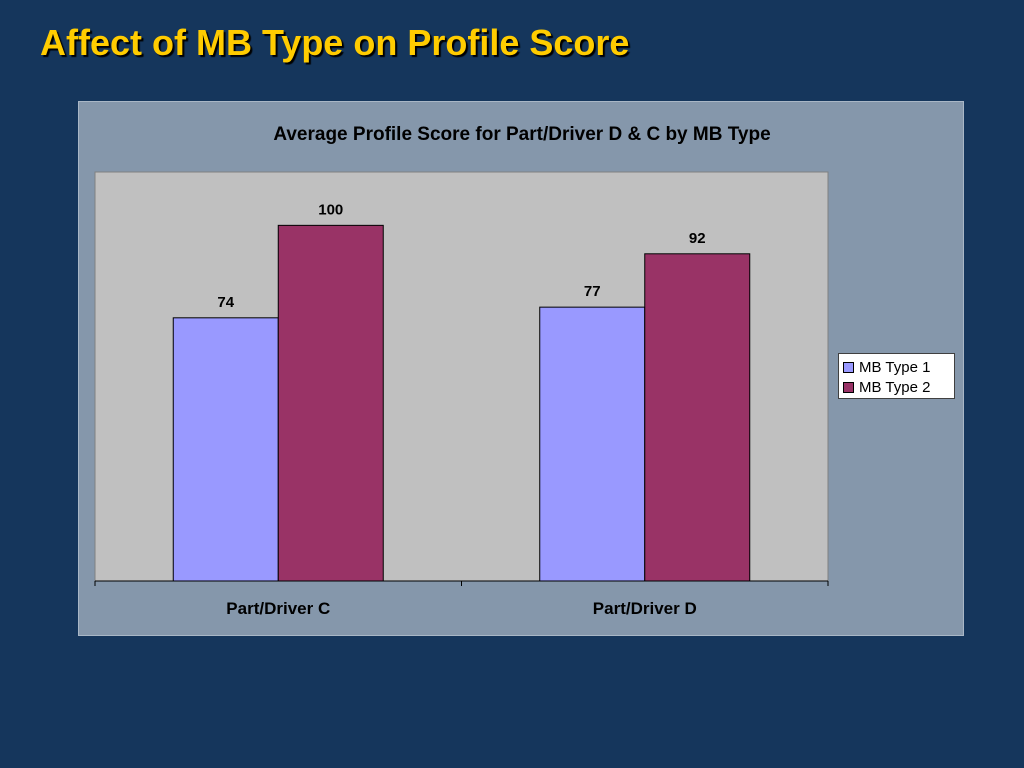  What do you see at coordinates (645, 608) in the screenshot?
I see `x-tick-label: Part/Driver D` at bounding box center [645, 608].